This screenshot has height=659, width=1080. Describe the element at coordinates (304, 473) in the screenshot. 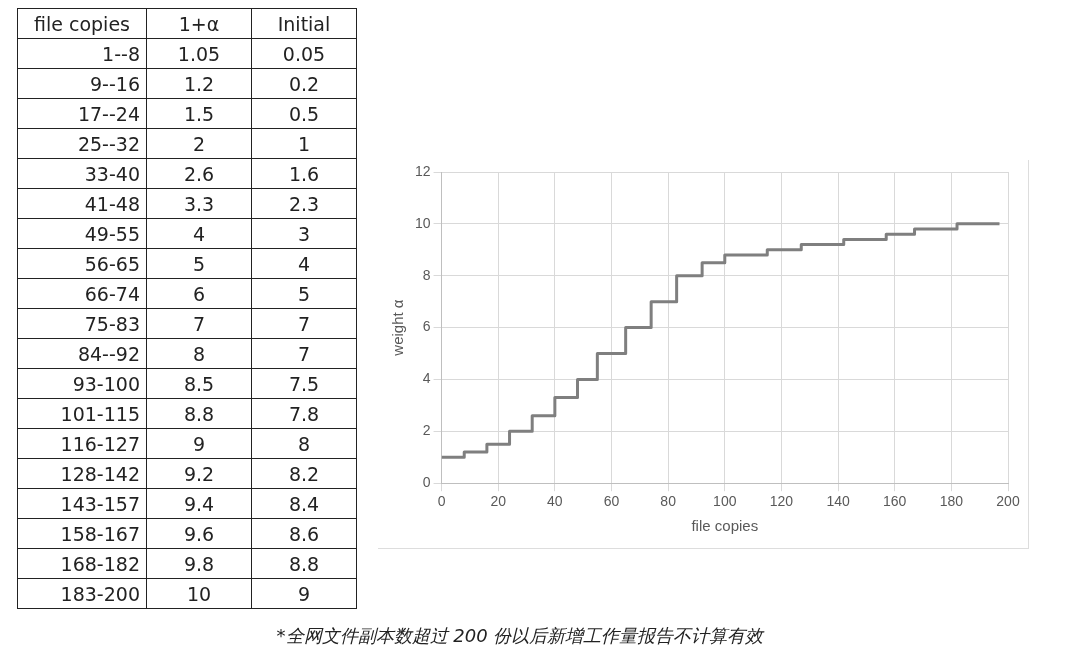

I see `data-label: 8.2` at that location.